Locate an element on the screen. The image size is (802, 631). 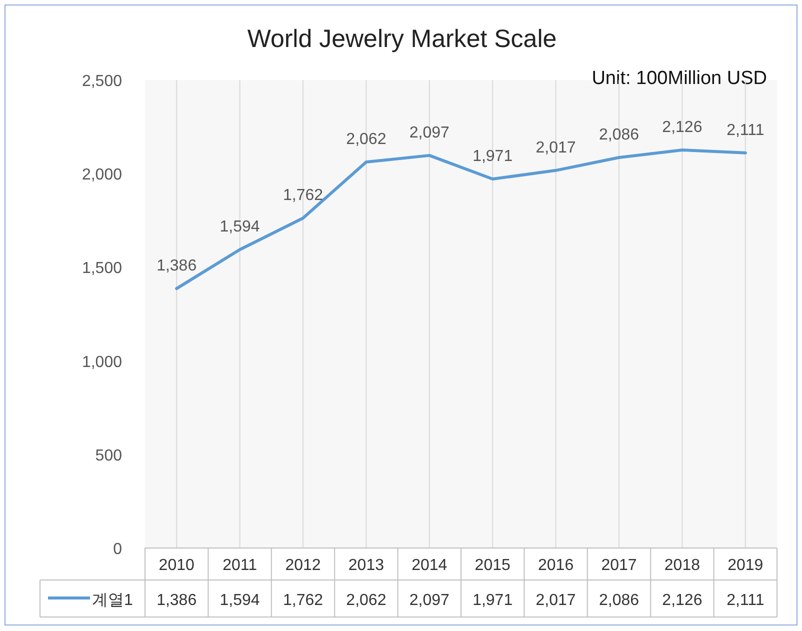
annotation: Unit: 100Million USD is located at coordinates (679, 78).